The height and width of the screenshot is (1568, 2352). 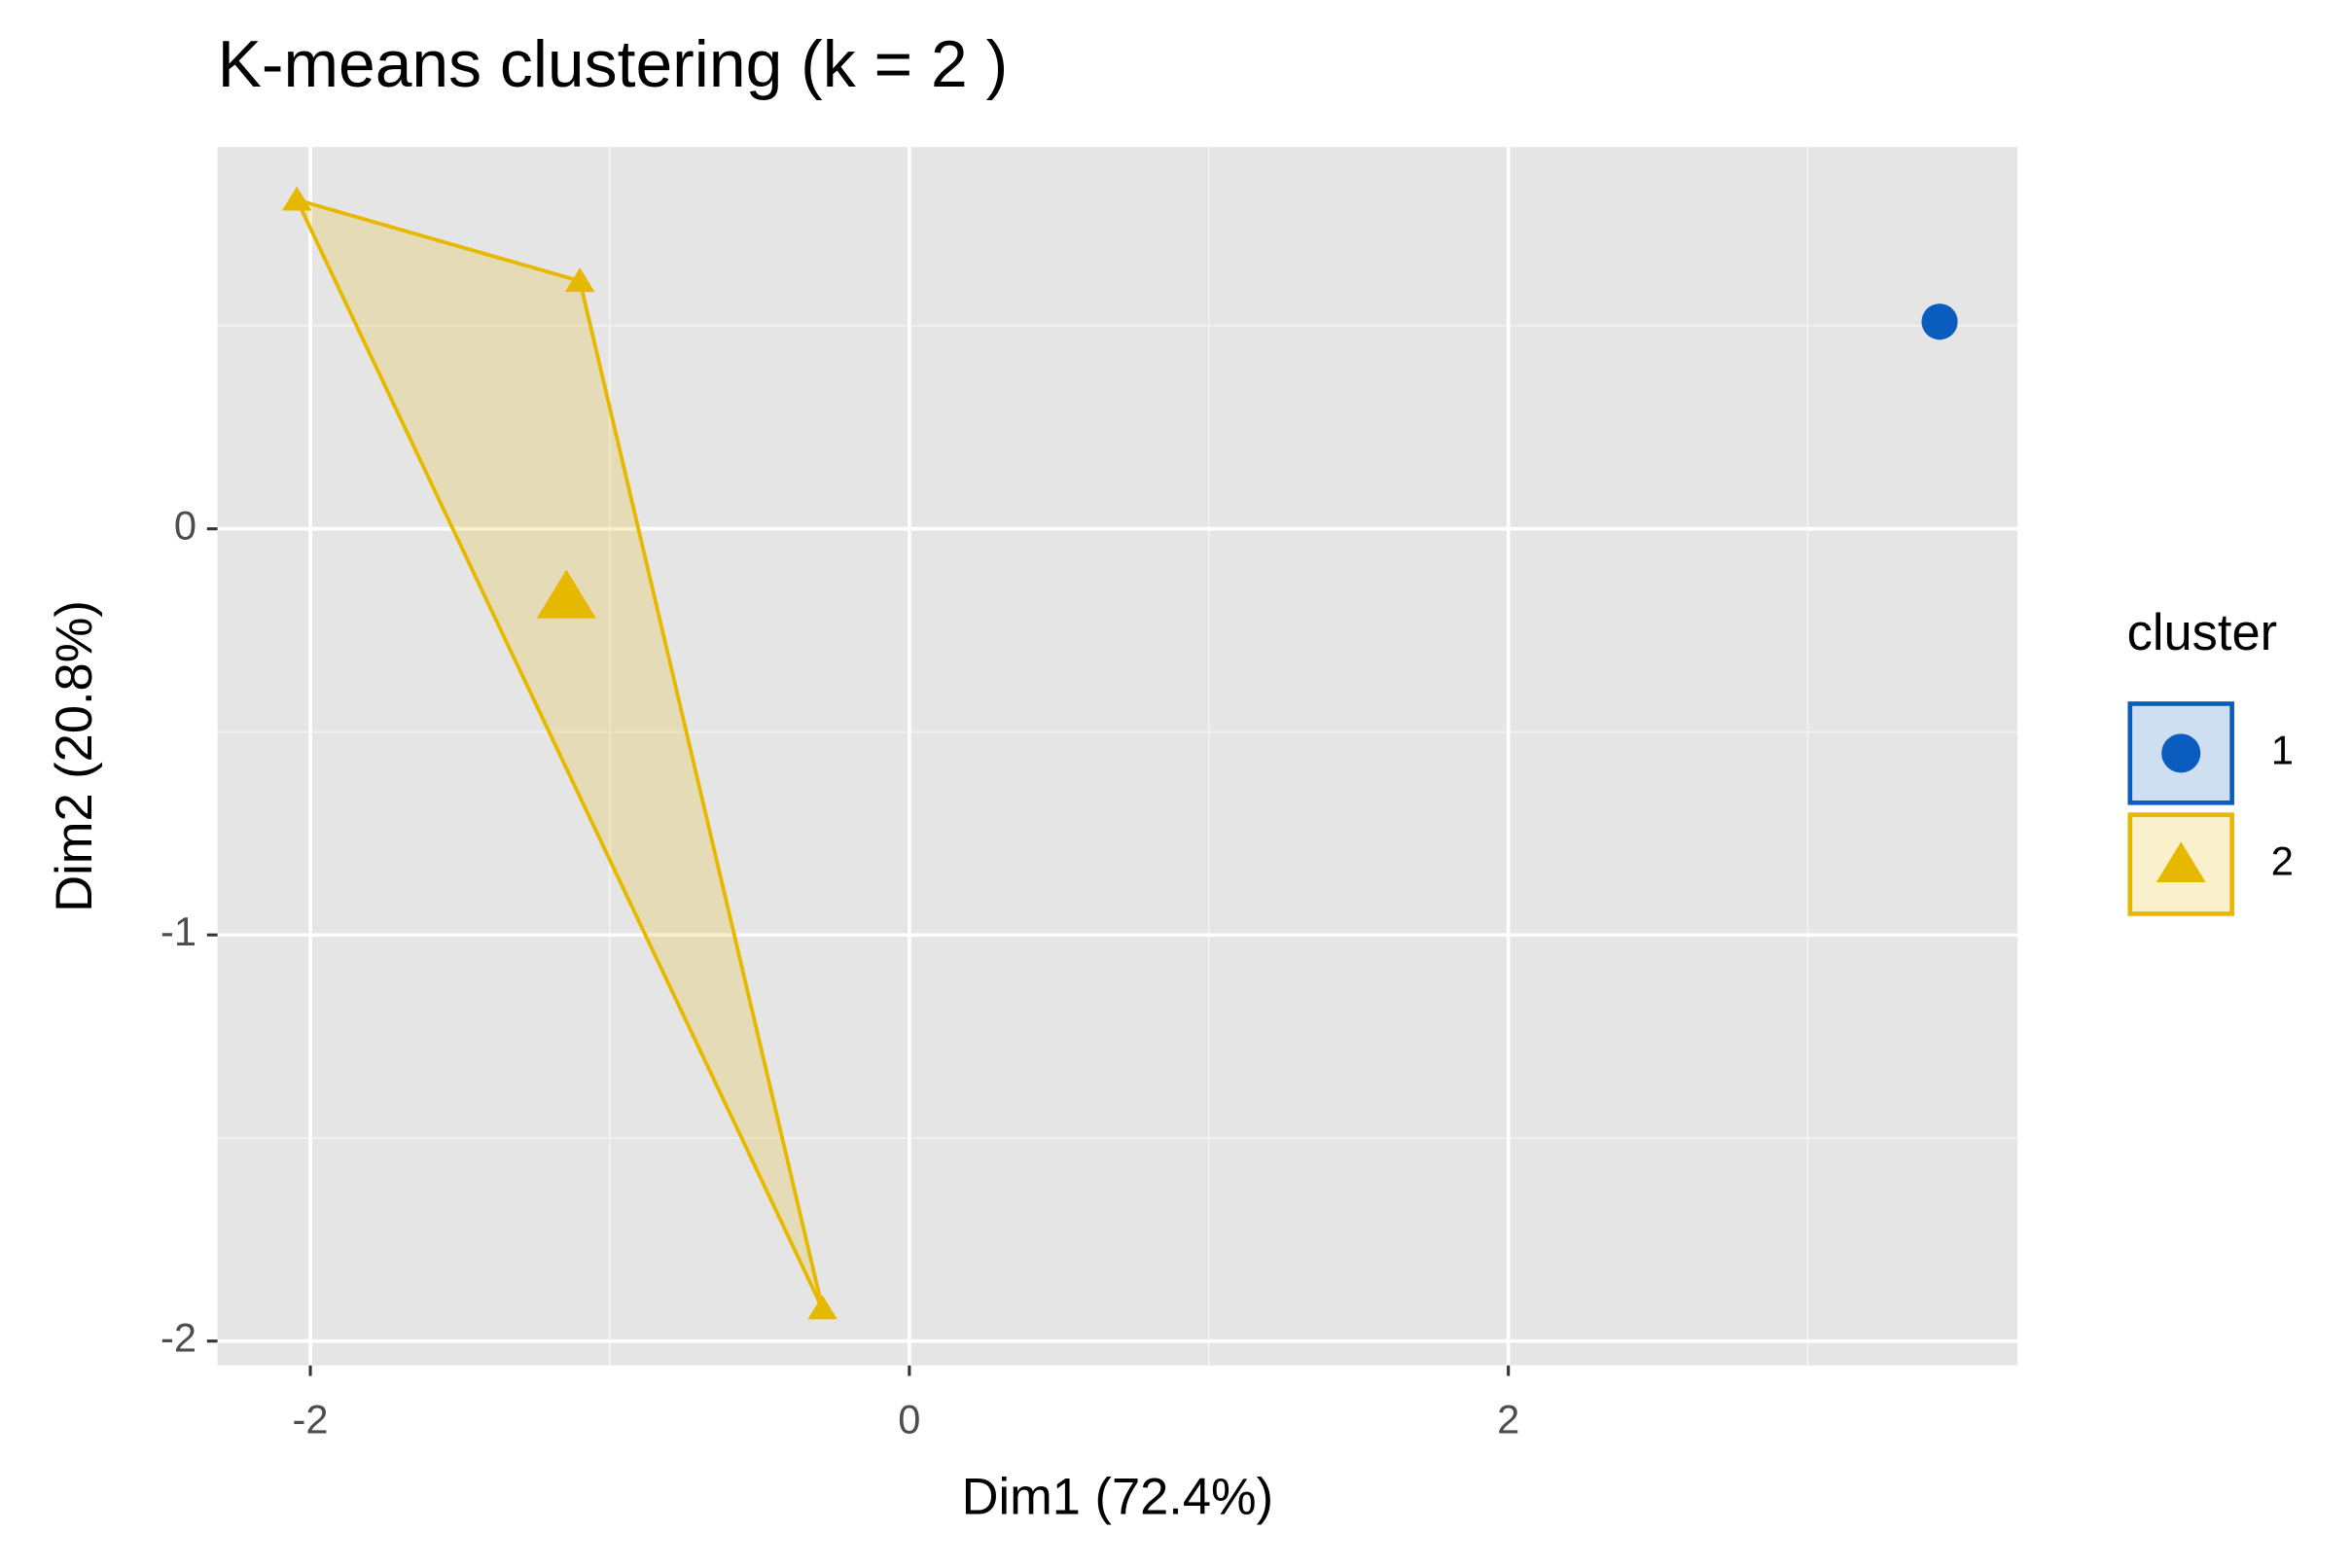 What do you see at coordinates (75, 756) in the screenshot?
I see `y-axis-title: Dim2 (20.8%)` at bounding box center [75, 756].